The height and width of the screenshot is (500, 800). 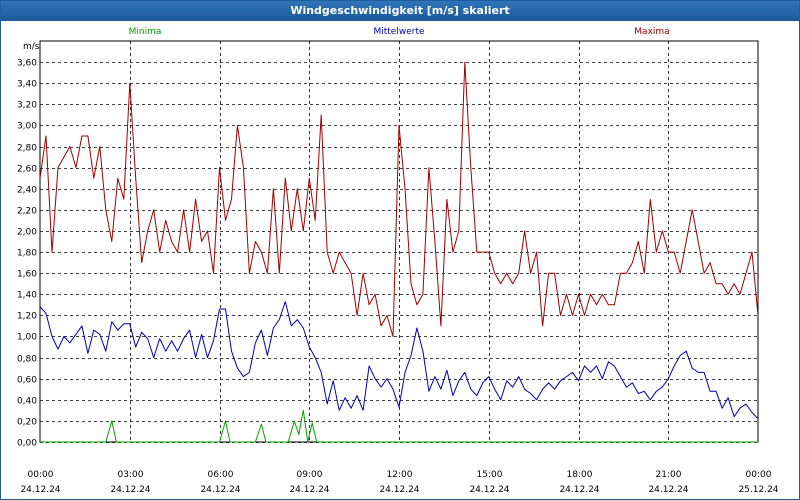 I want to click on window-title: Windgeschwindigkeit [m/s] skaliert, so click(x=400, y=11).